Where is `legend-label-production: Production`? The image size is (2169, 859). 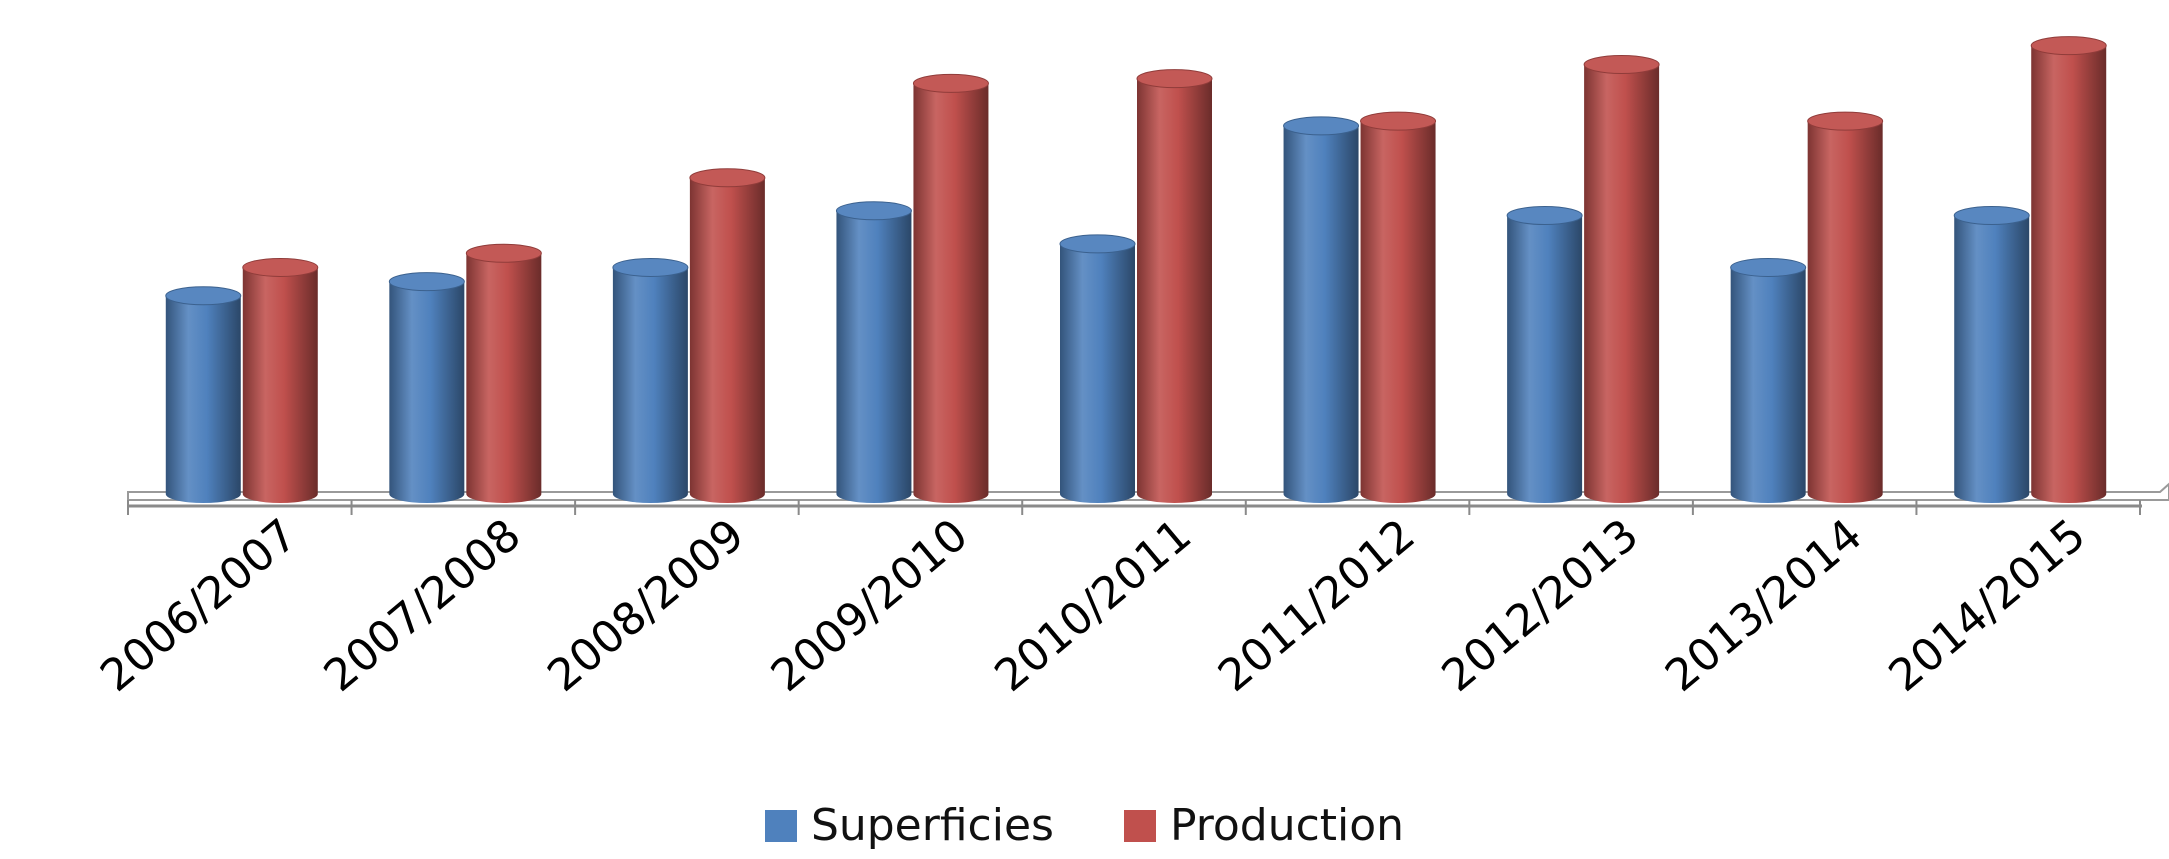 legend-label-production: Production is located at coordinates (1287, 825).